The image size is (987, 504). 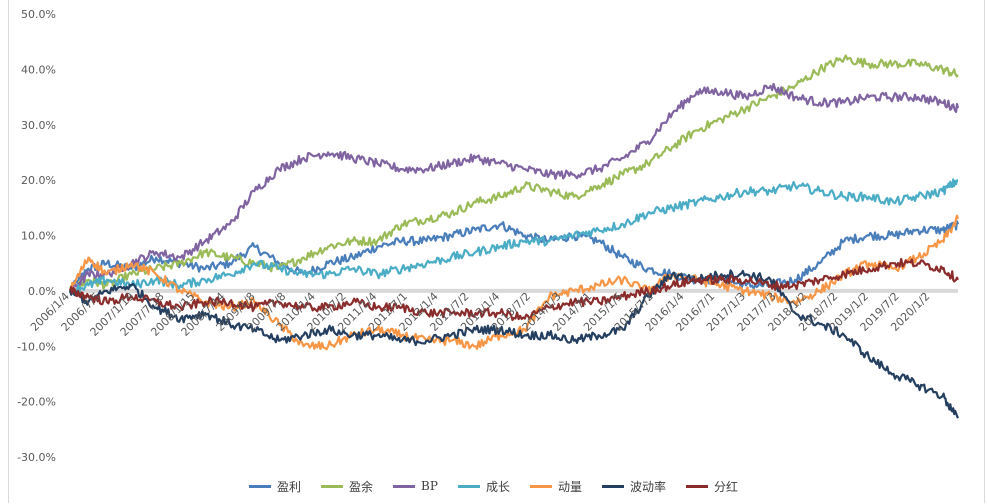 What do you see at coordinates (36, 402) in the screenshot?
I see `y-tick-label: -20.0%` at bounding box center [36, 402].